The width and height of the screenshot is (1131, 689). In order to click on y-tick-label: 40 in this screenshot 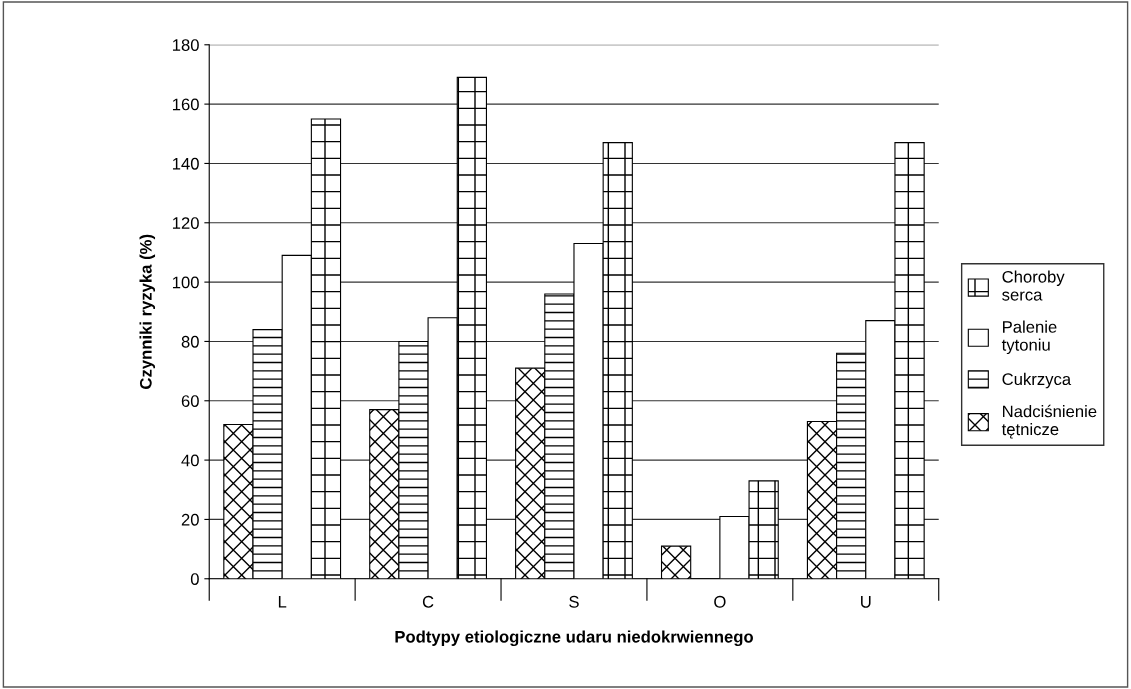, I will do `click(190, 460)`.